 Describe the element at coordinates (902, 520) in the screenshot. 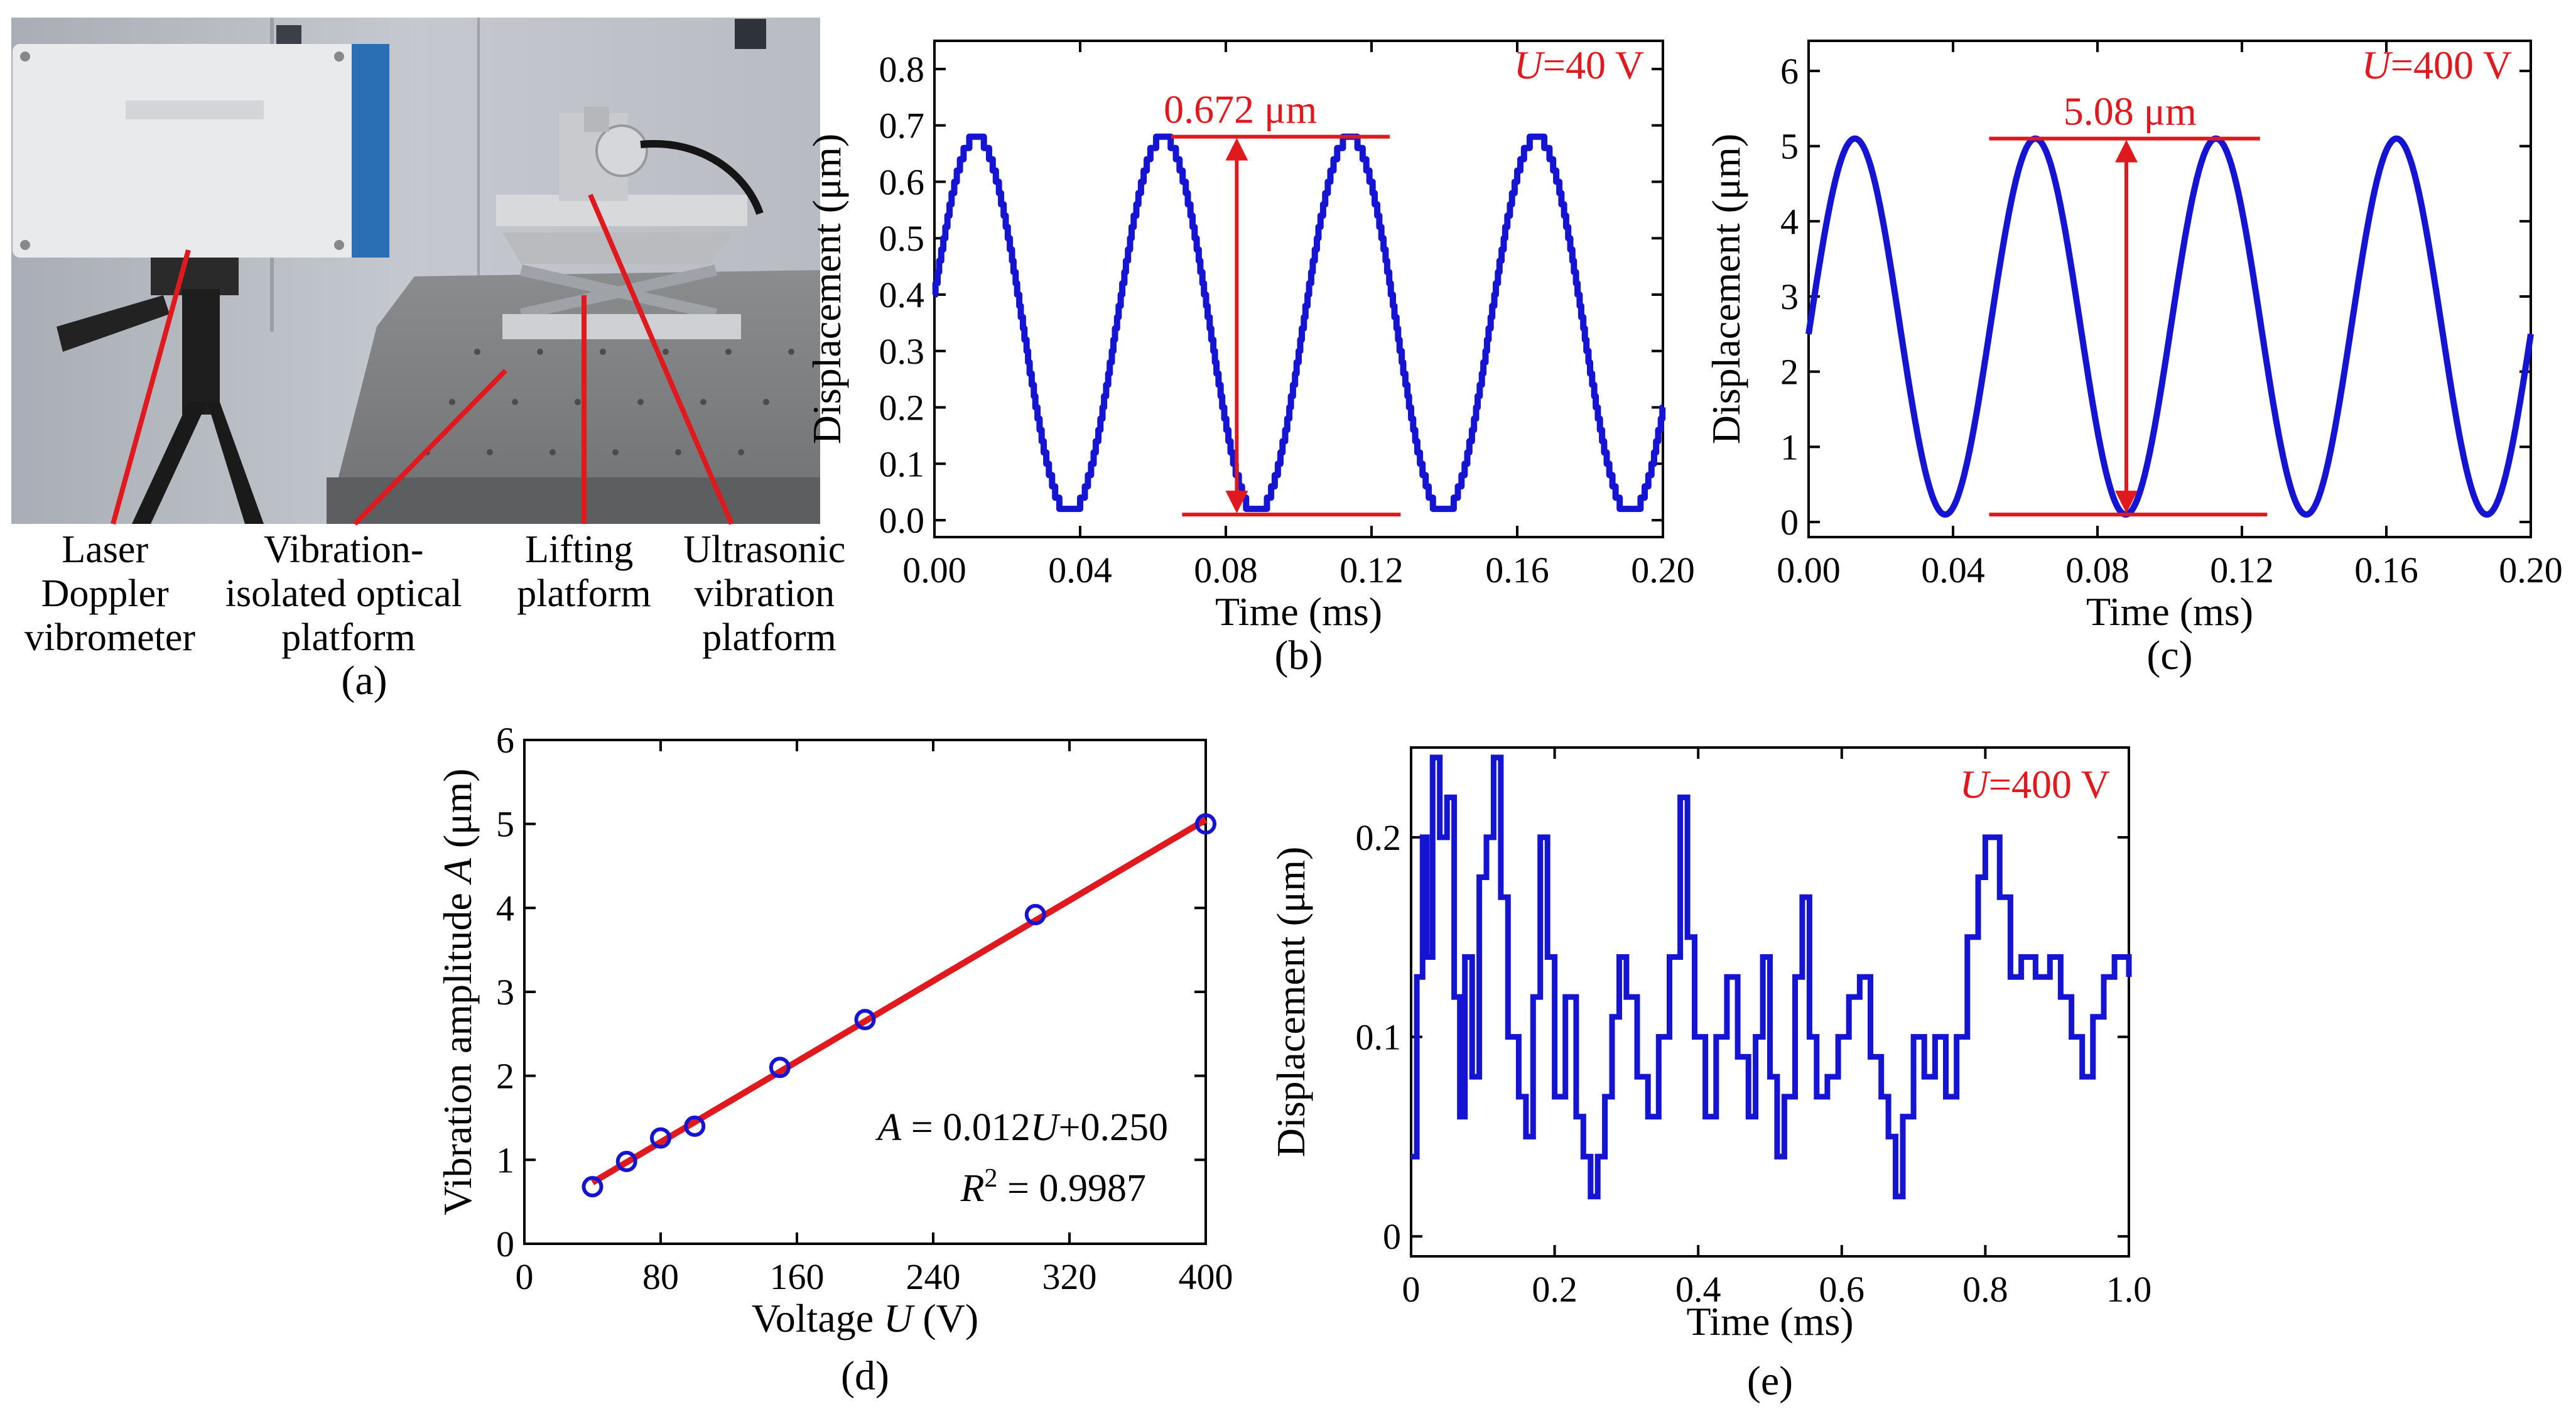

I see `y-tick-label: 0.0` at that location.